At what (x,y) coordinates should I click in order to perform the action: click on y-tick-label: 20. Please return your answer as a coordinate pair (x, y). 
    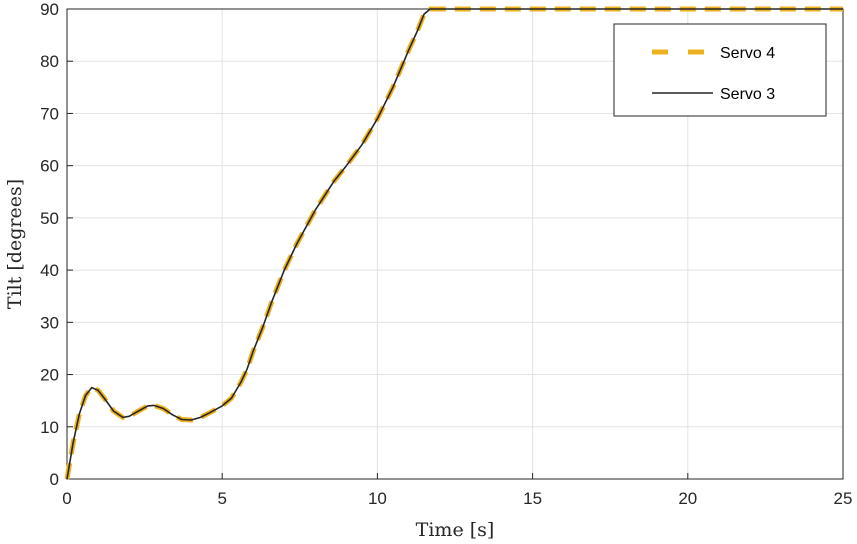
    Looking at the image, I should click on (49, 375).